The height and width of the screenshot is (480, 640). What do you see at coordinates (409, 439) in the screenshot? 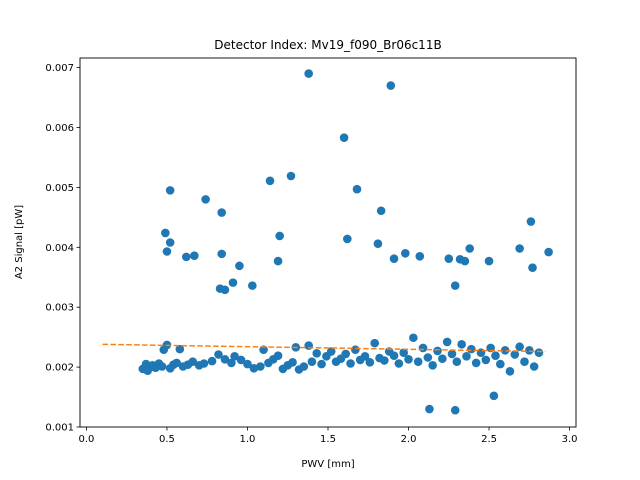
I see `x-tick-label: 2.0` at bounding box center [409, 439].